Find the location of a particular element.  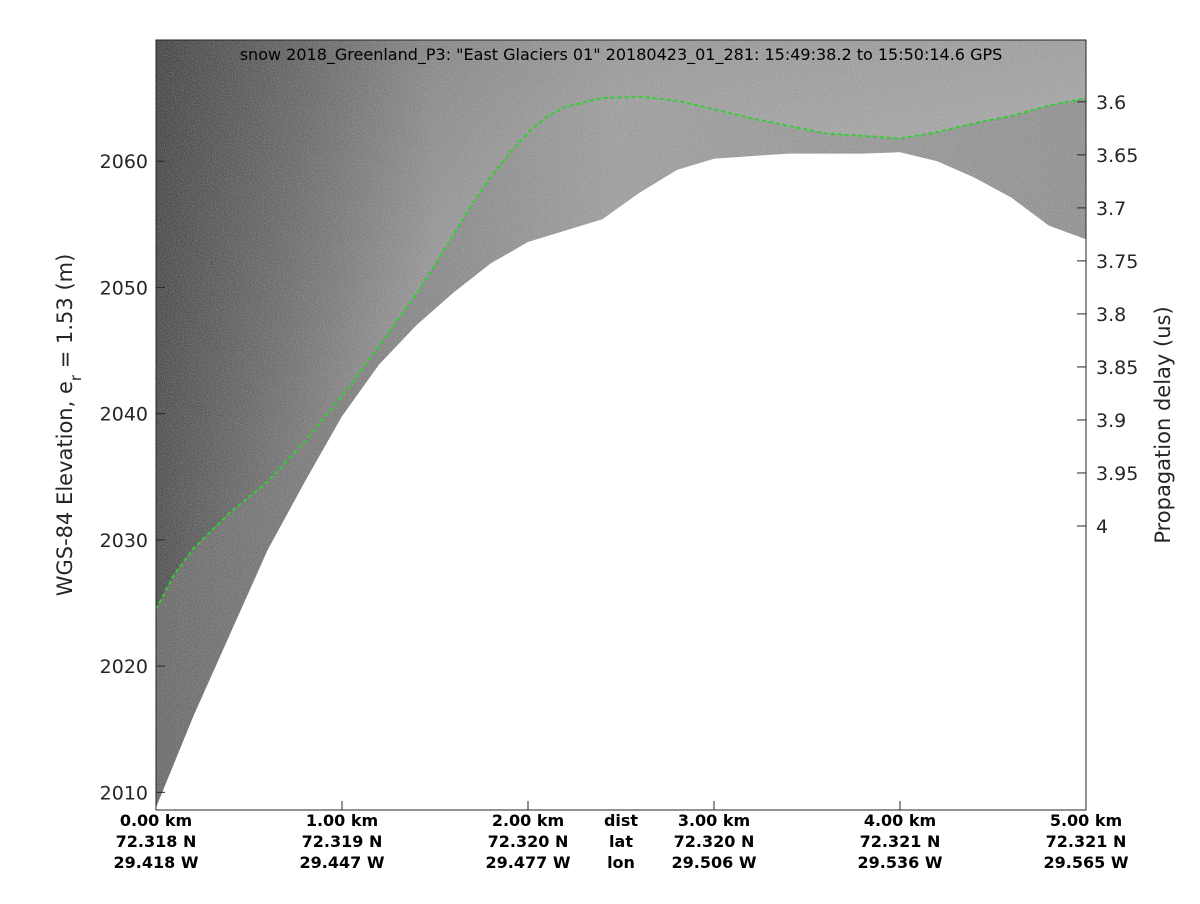

right-axis: 3.6 3.65 3.7 3.75 3.8 3.85 3.9 3.95 4 is located at coordinates (1107, 315).